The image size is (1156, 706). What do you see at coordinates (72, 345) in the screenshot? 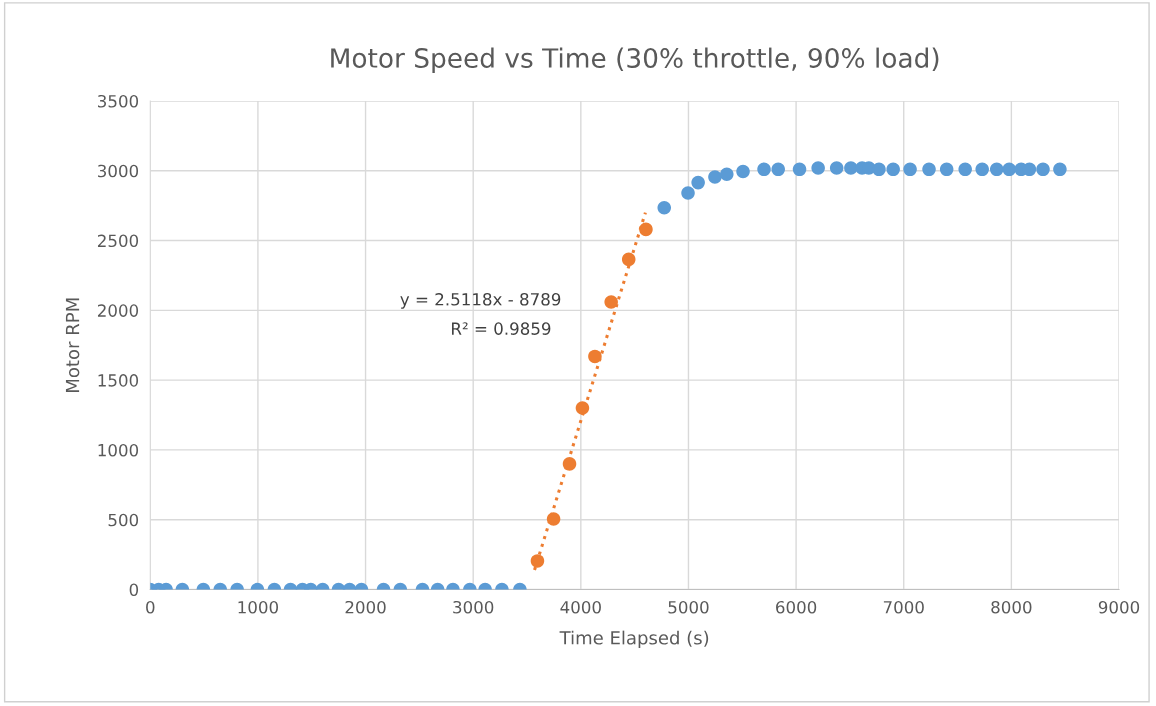
I see `y-axis-title: Motor RPM` at bounding box center [72, 345].